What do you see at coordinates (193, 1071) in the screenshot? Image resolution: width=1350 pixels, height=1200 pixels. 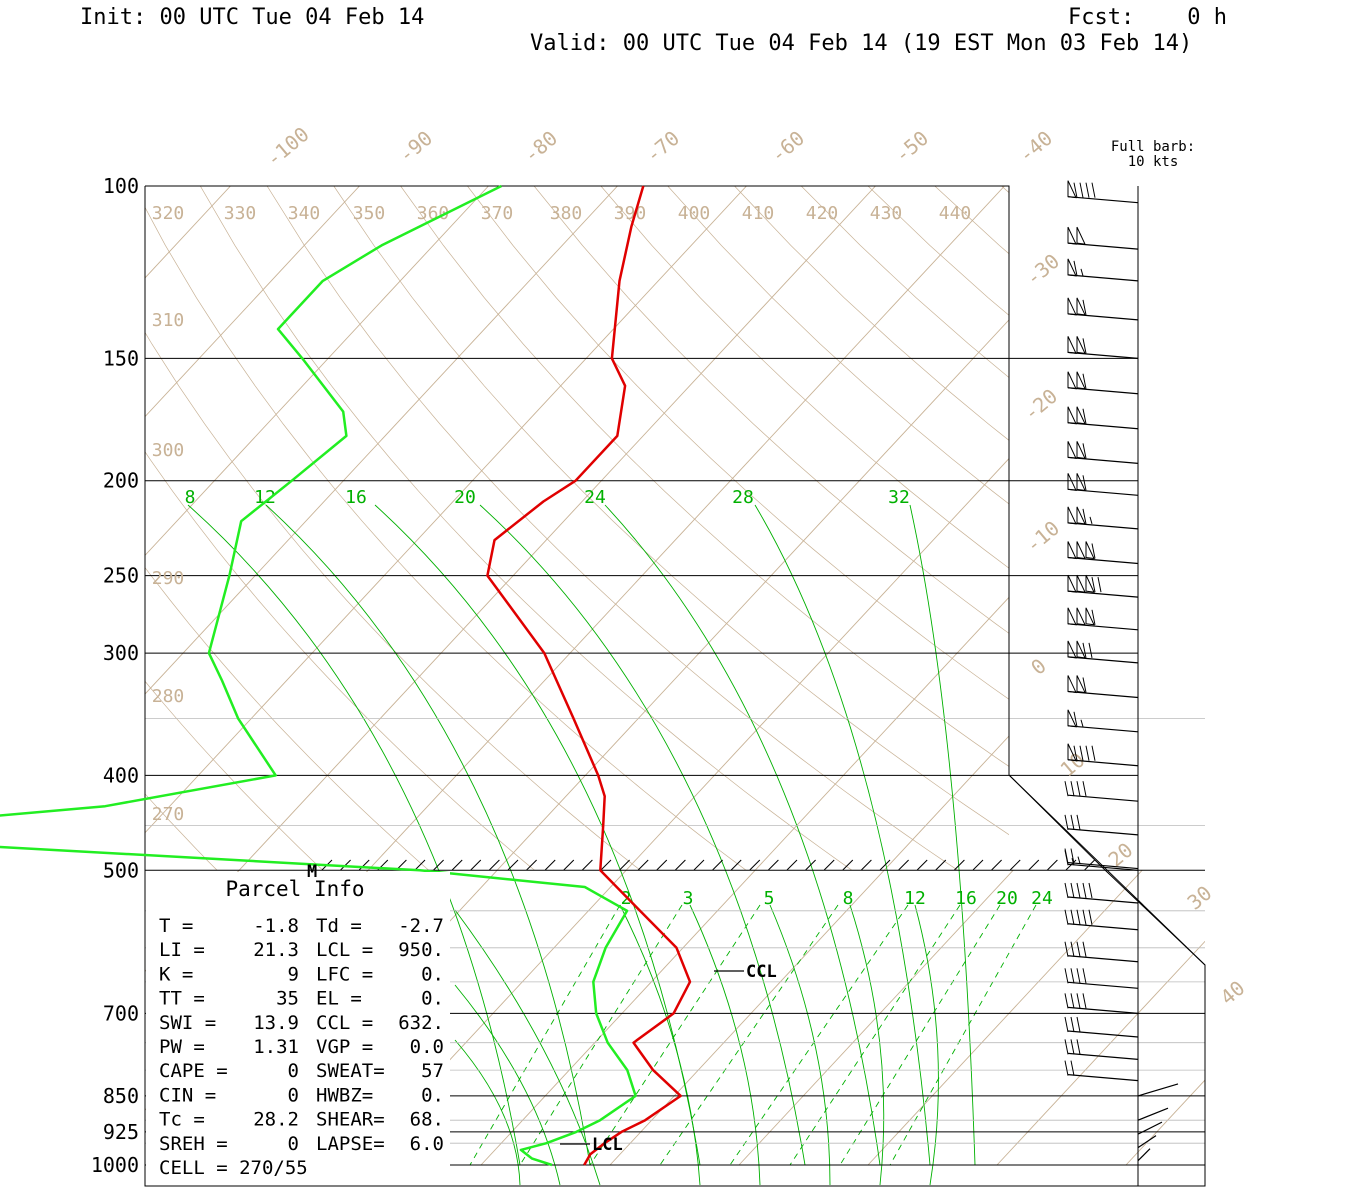 I see `parcel-left-key: CAPE =` at bounding box center [193, 1071].